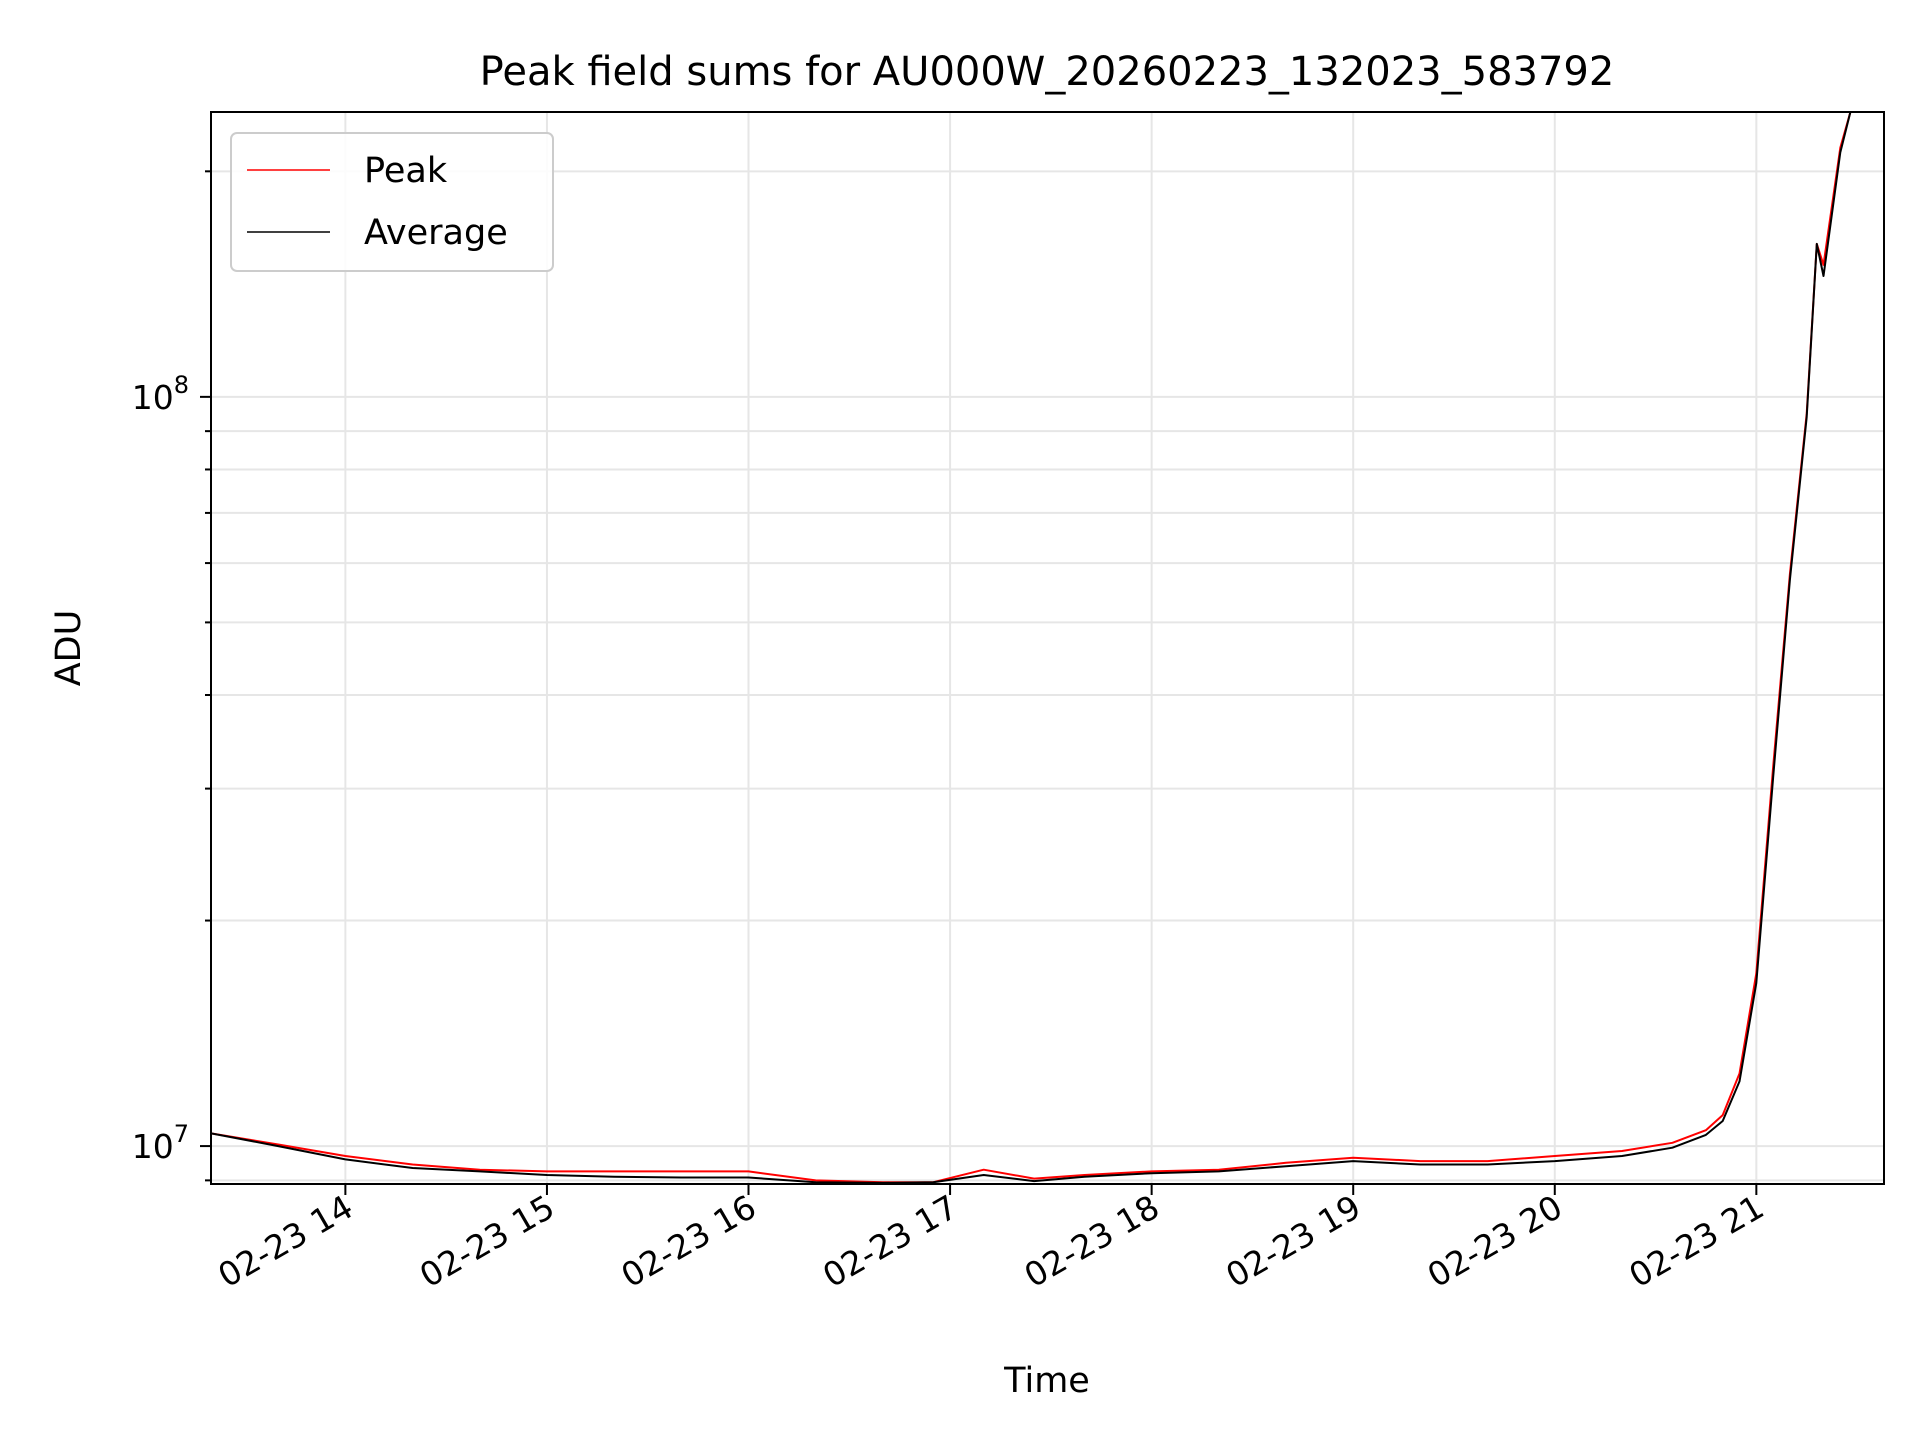 Image resolution: width=1920 pixels, height=1440 pixels. I want to click on legend: Peak Average, so click(392, 202).